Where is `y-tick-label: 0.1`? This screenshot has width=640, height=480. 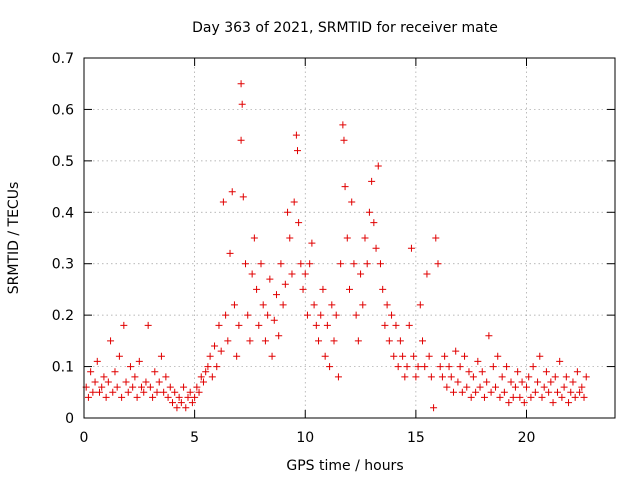
y-tick-label: 0.1 is located at coordinates (63, 368).